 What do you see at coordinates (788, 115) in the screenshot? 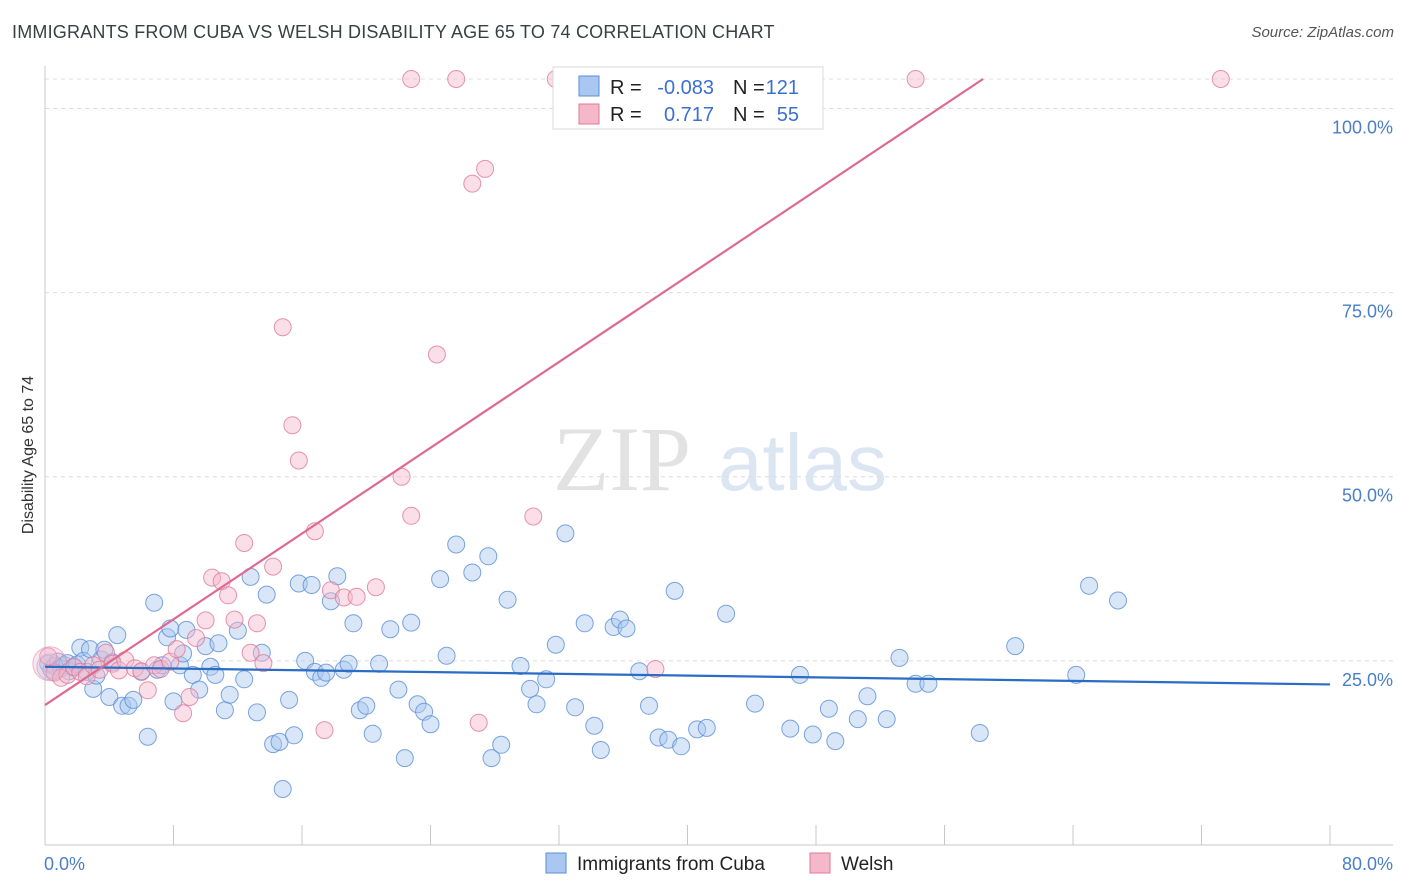
I see `legend-n-value-2: 55` at bounding box center [788, 115].